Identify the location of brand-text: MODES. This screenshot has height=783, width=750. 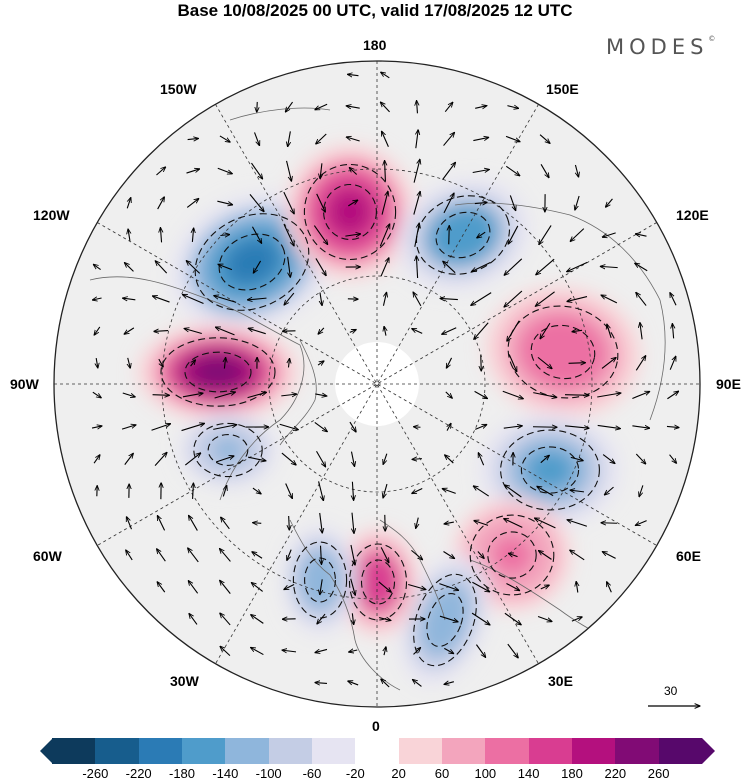
(657, 47).